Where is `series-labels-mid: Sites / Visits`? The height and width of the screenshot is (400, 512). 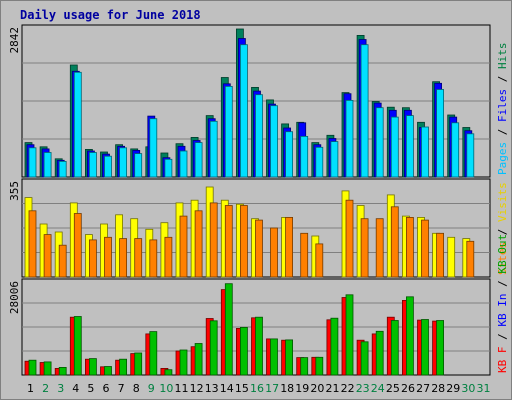 series-labels-mid: Sites / Visits is located at coordinates (502, 228).